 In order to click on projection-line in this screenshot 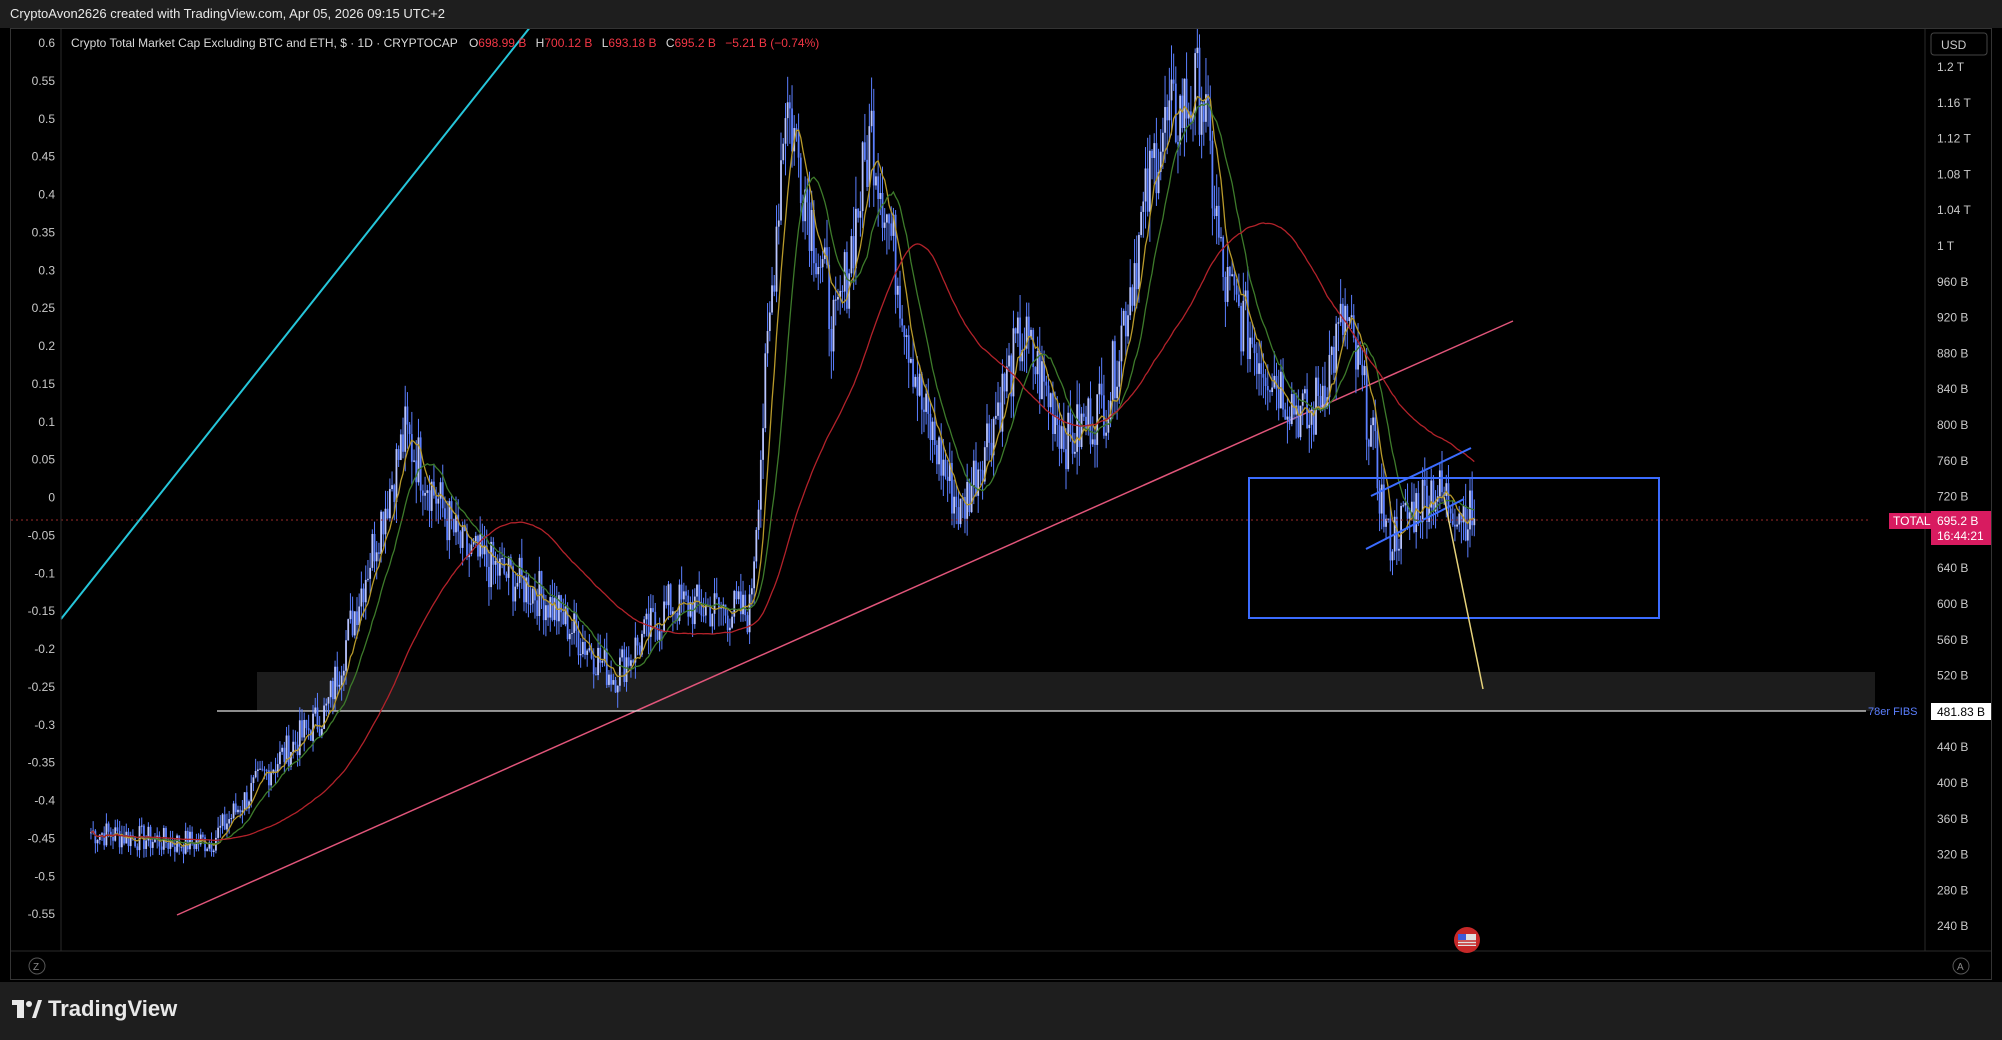, I will do `click(1463, 593)`.